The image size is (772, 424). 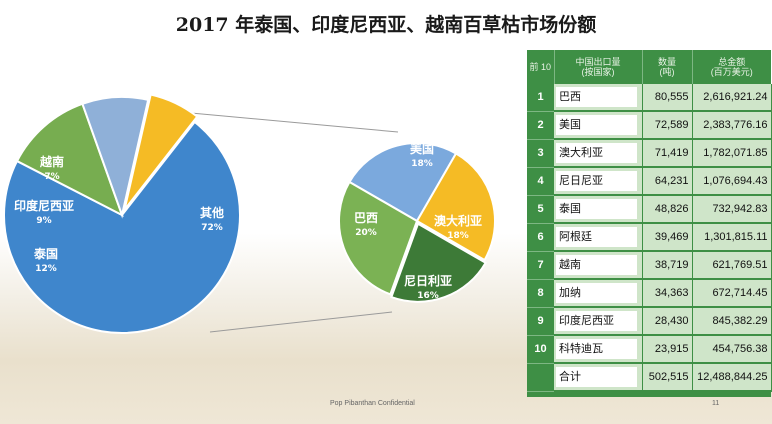 I want to click on amount-cell: 2,383,776.16, so click(x=732, y=125).